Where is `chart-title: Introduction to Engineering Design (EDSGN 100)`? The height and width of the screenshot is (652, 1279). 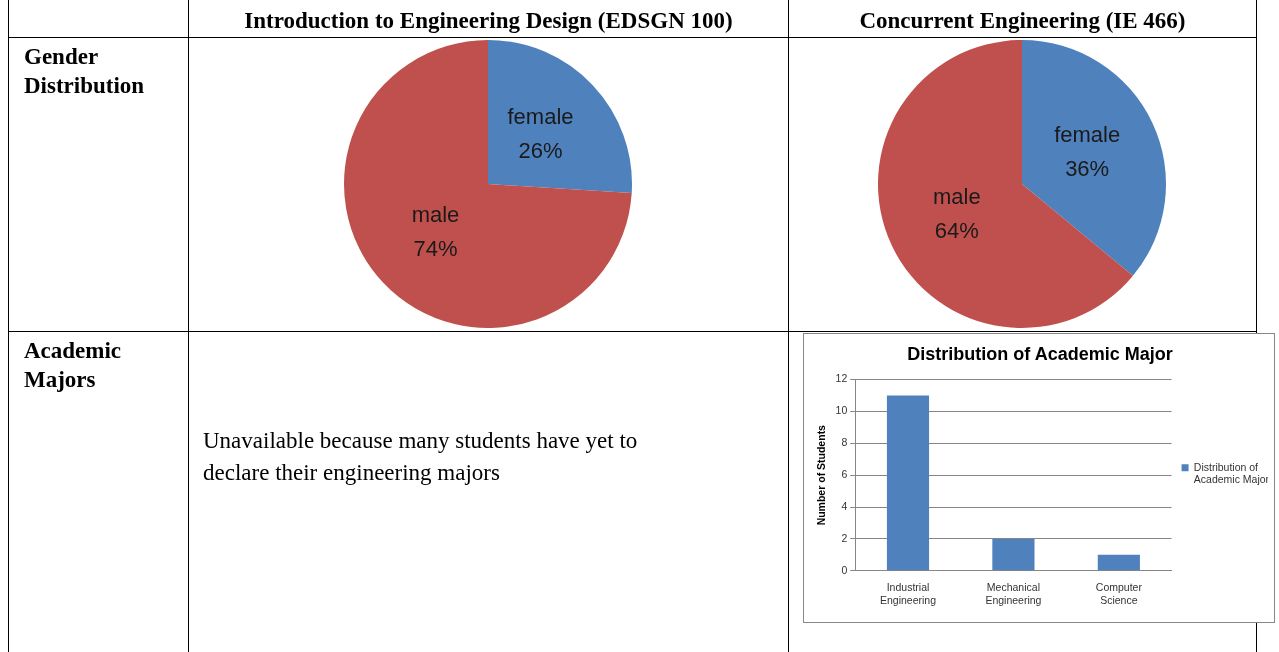 chart-title: Introduction to Engineering Design (EDSGN 100) is located at coordinates (489, 19).